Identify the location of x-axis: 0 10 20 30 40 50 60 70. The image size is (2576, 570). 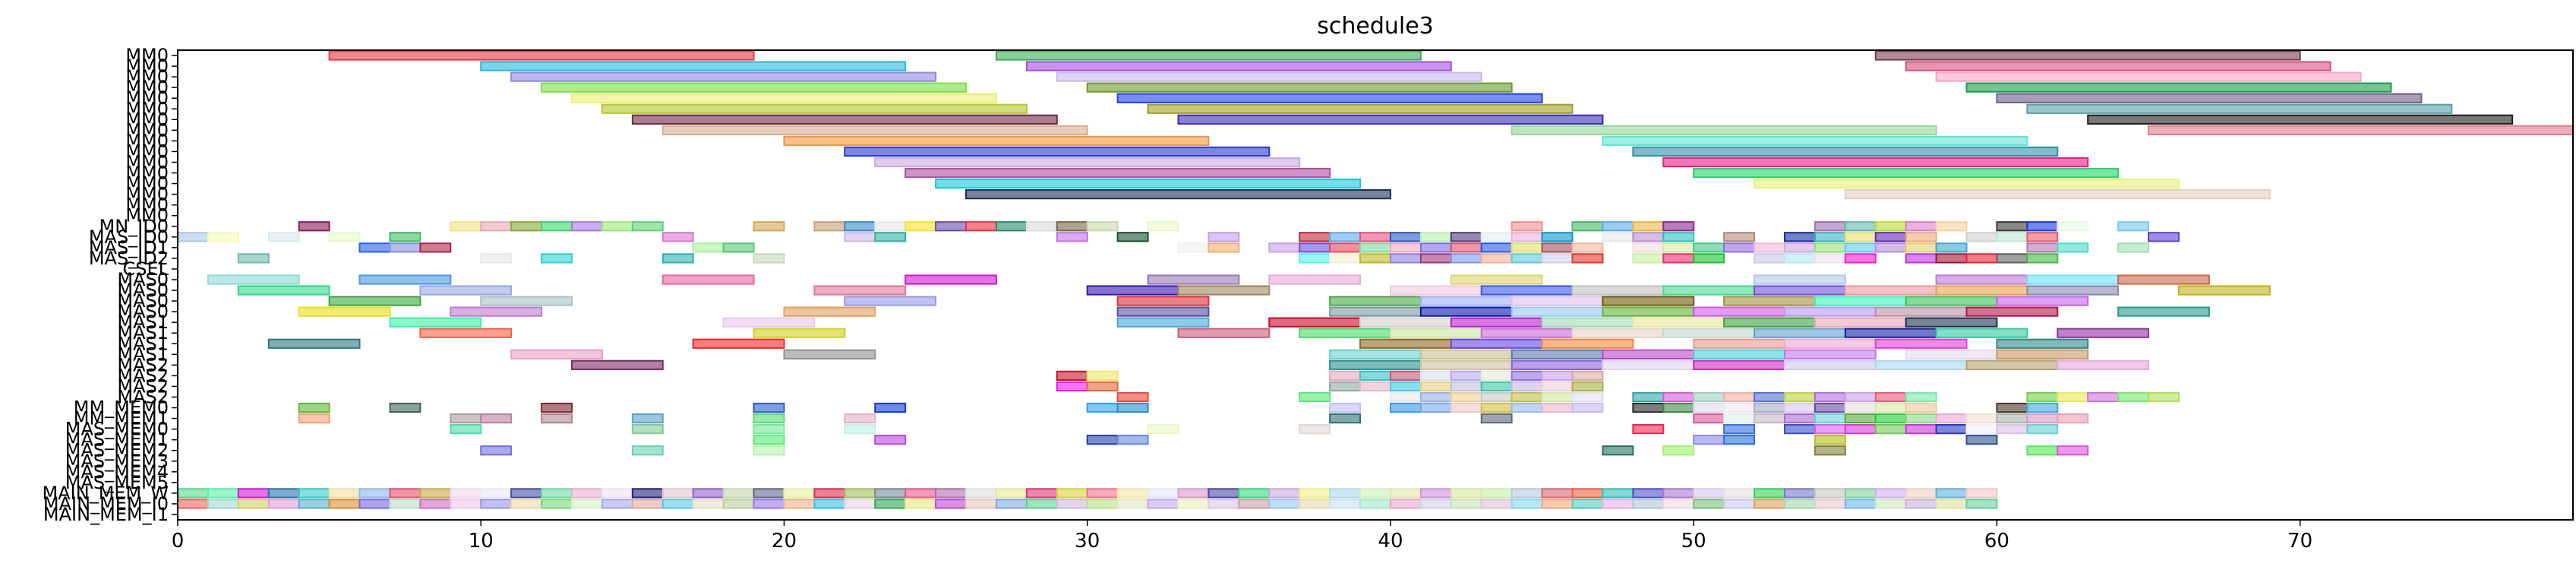
(1242, 536).